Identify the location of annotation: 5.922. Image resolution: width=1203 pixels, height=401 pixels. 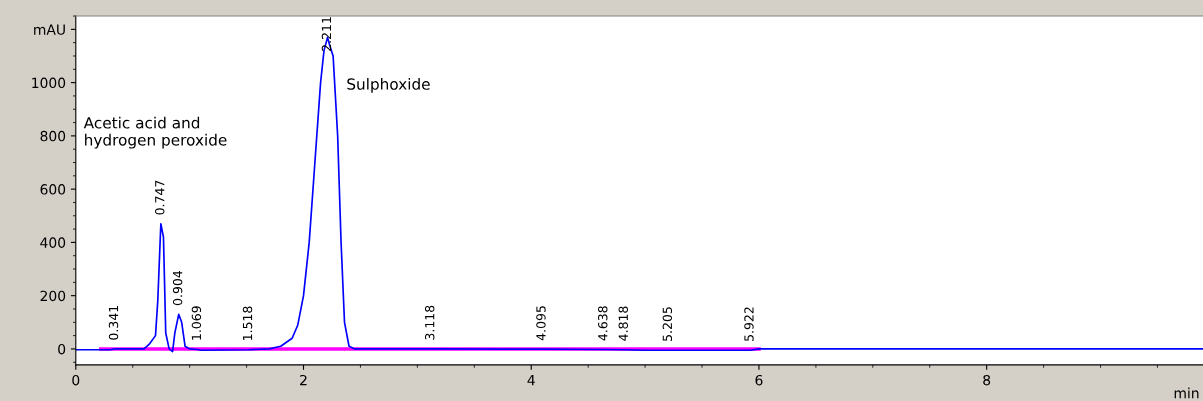
(749, 324).